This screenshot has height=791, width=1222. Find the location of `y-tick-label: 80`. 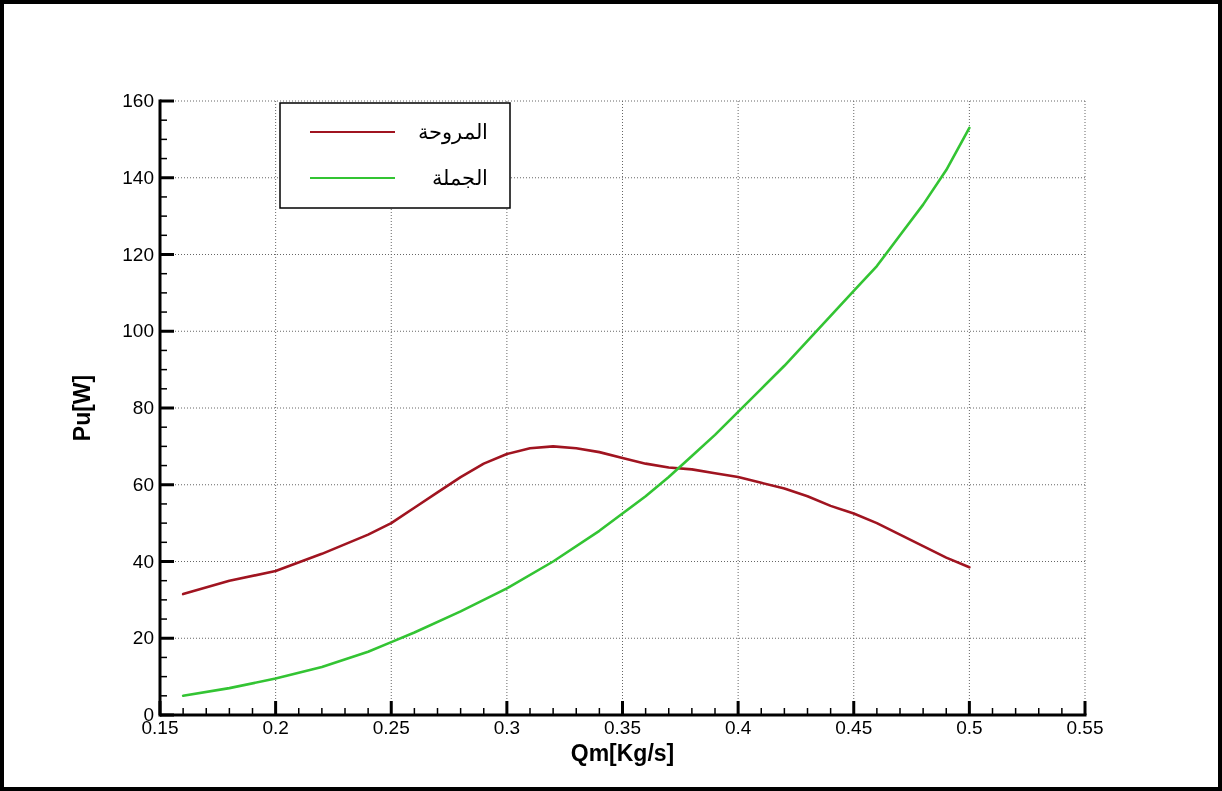

y-tick-label: 80 is located at coordinates (143, 407).